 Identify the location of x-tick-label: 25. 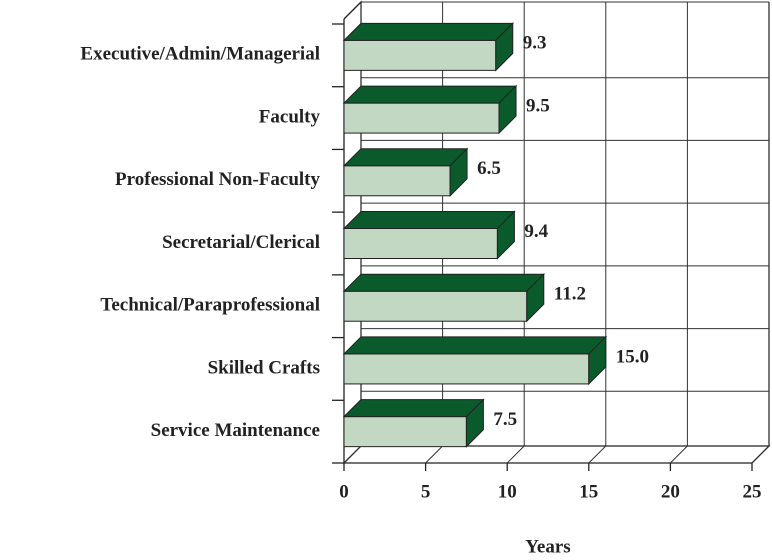
(752, 491).